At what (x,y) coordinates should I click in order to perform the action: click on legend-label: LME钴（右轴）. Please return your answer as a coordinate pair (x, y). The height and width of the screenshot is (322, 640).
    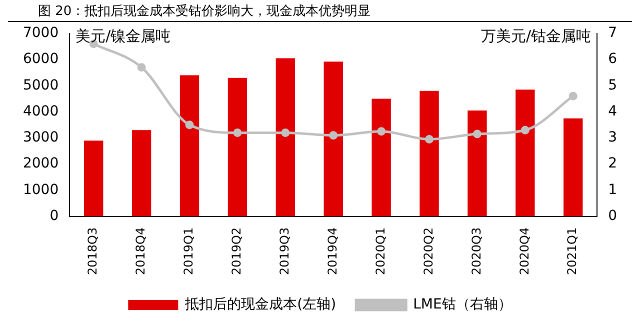
    Looking at the image, I should click on (462, 304).